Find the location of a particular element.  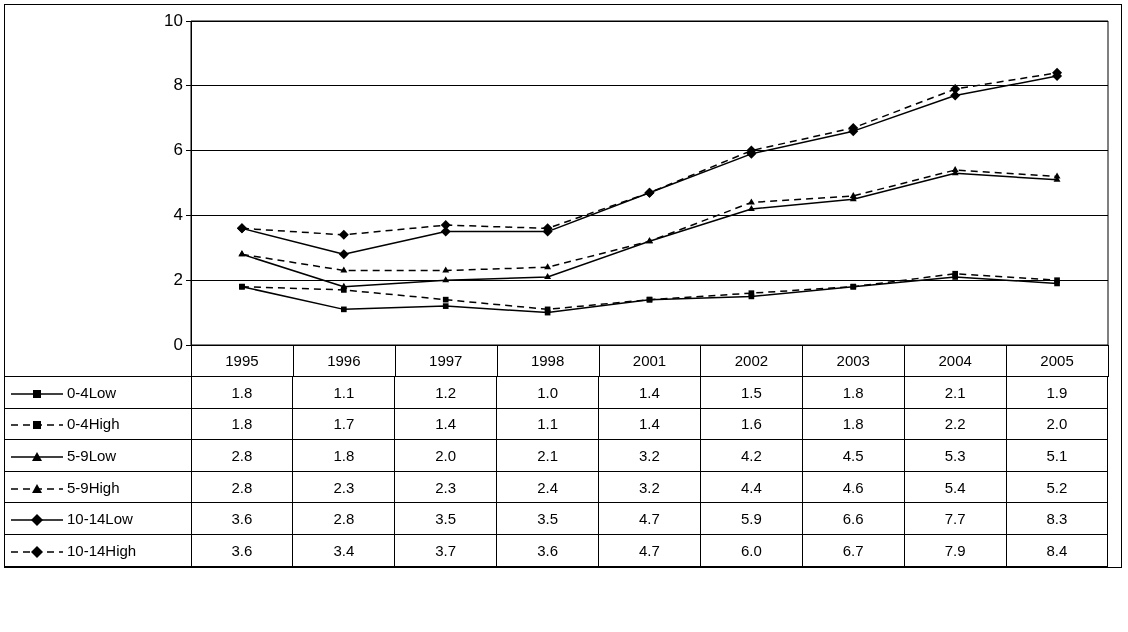

y-tick-label: 0 is located at coordinates (178, 344).